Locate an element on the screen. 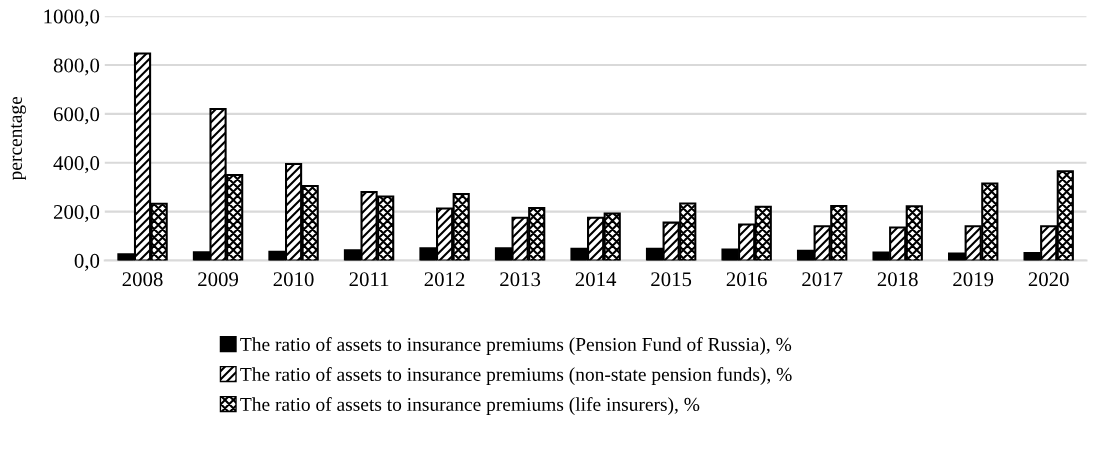 This screenshot has width=1103, height=461. legend-label: The ratio of assets to insurance premiums (Pension Fund of Russia), % is located at coordinates (516, 346).